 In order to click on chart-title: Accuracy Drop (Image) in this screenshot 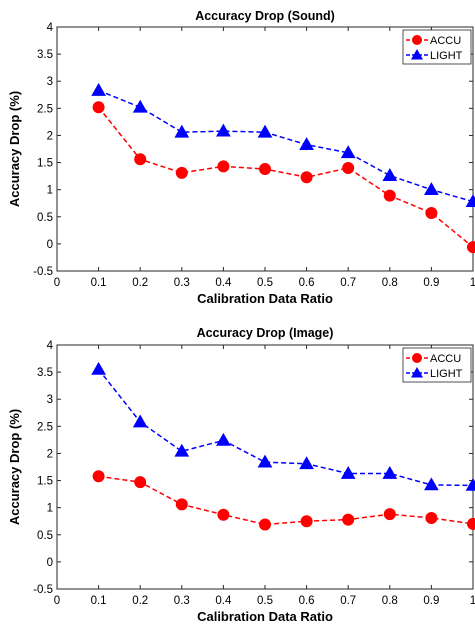, I will do `click(265, 333)`.